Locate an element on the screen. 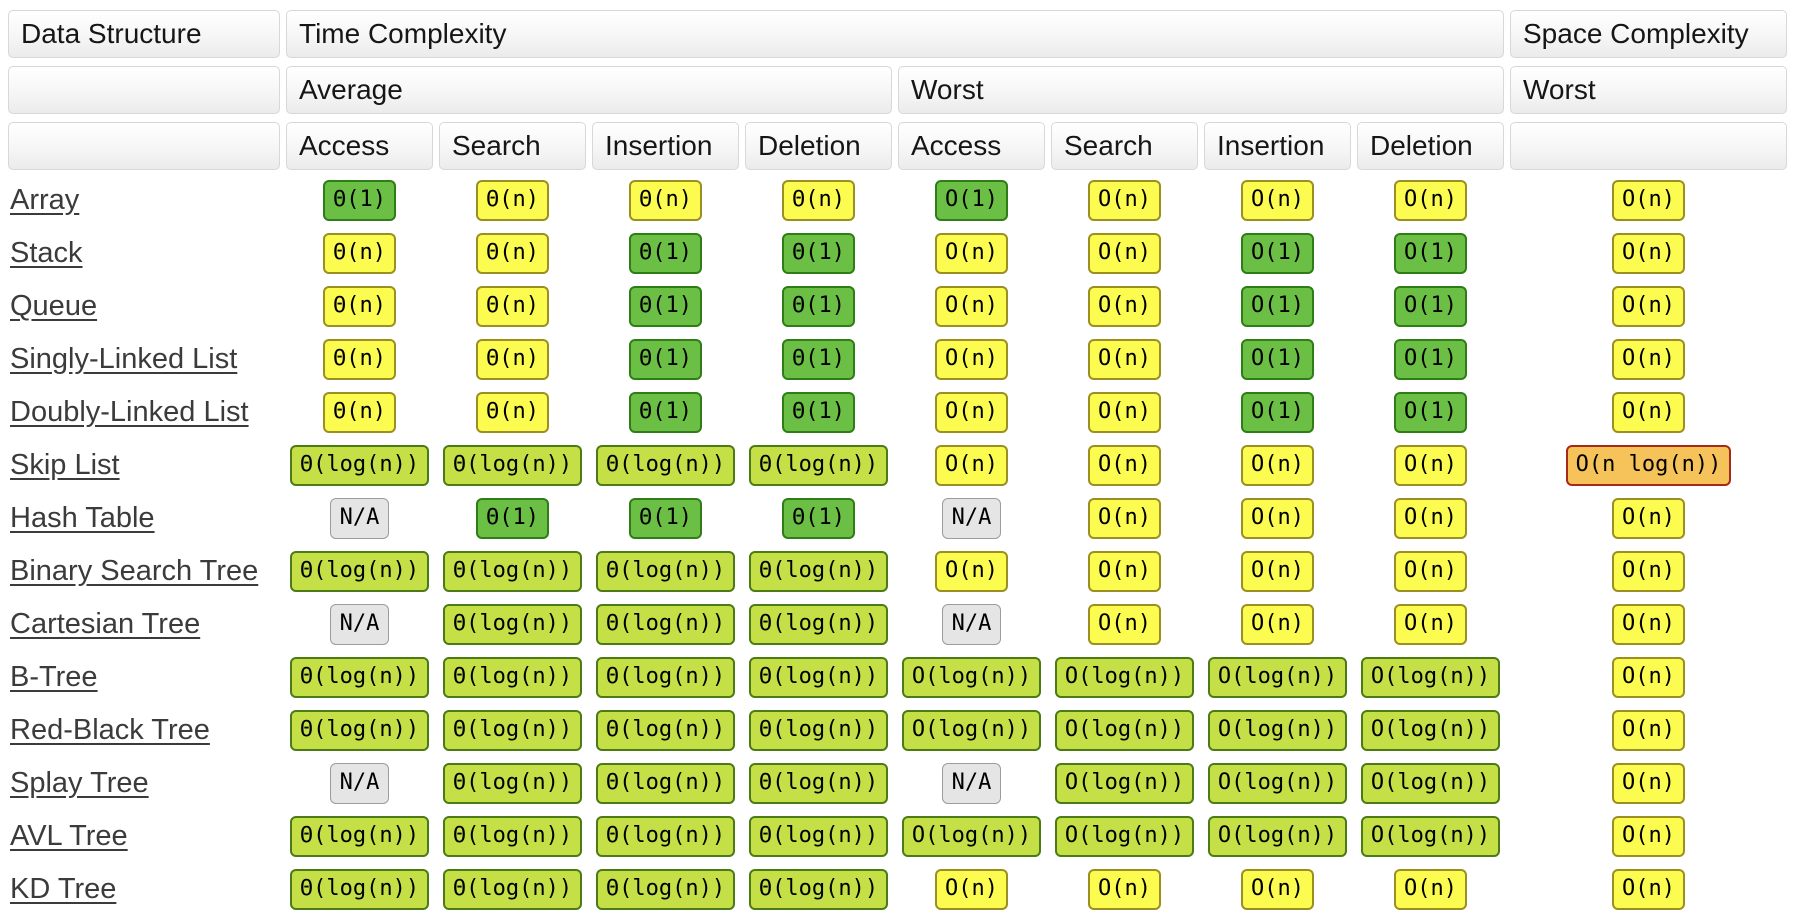 This screenshot has width=1800, height=924. badge-binary-search-tree-space: O(n) is located at coordinates (1648, 571).